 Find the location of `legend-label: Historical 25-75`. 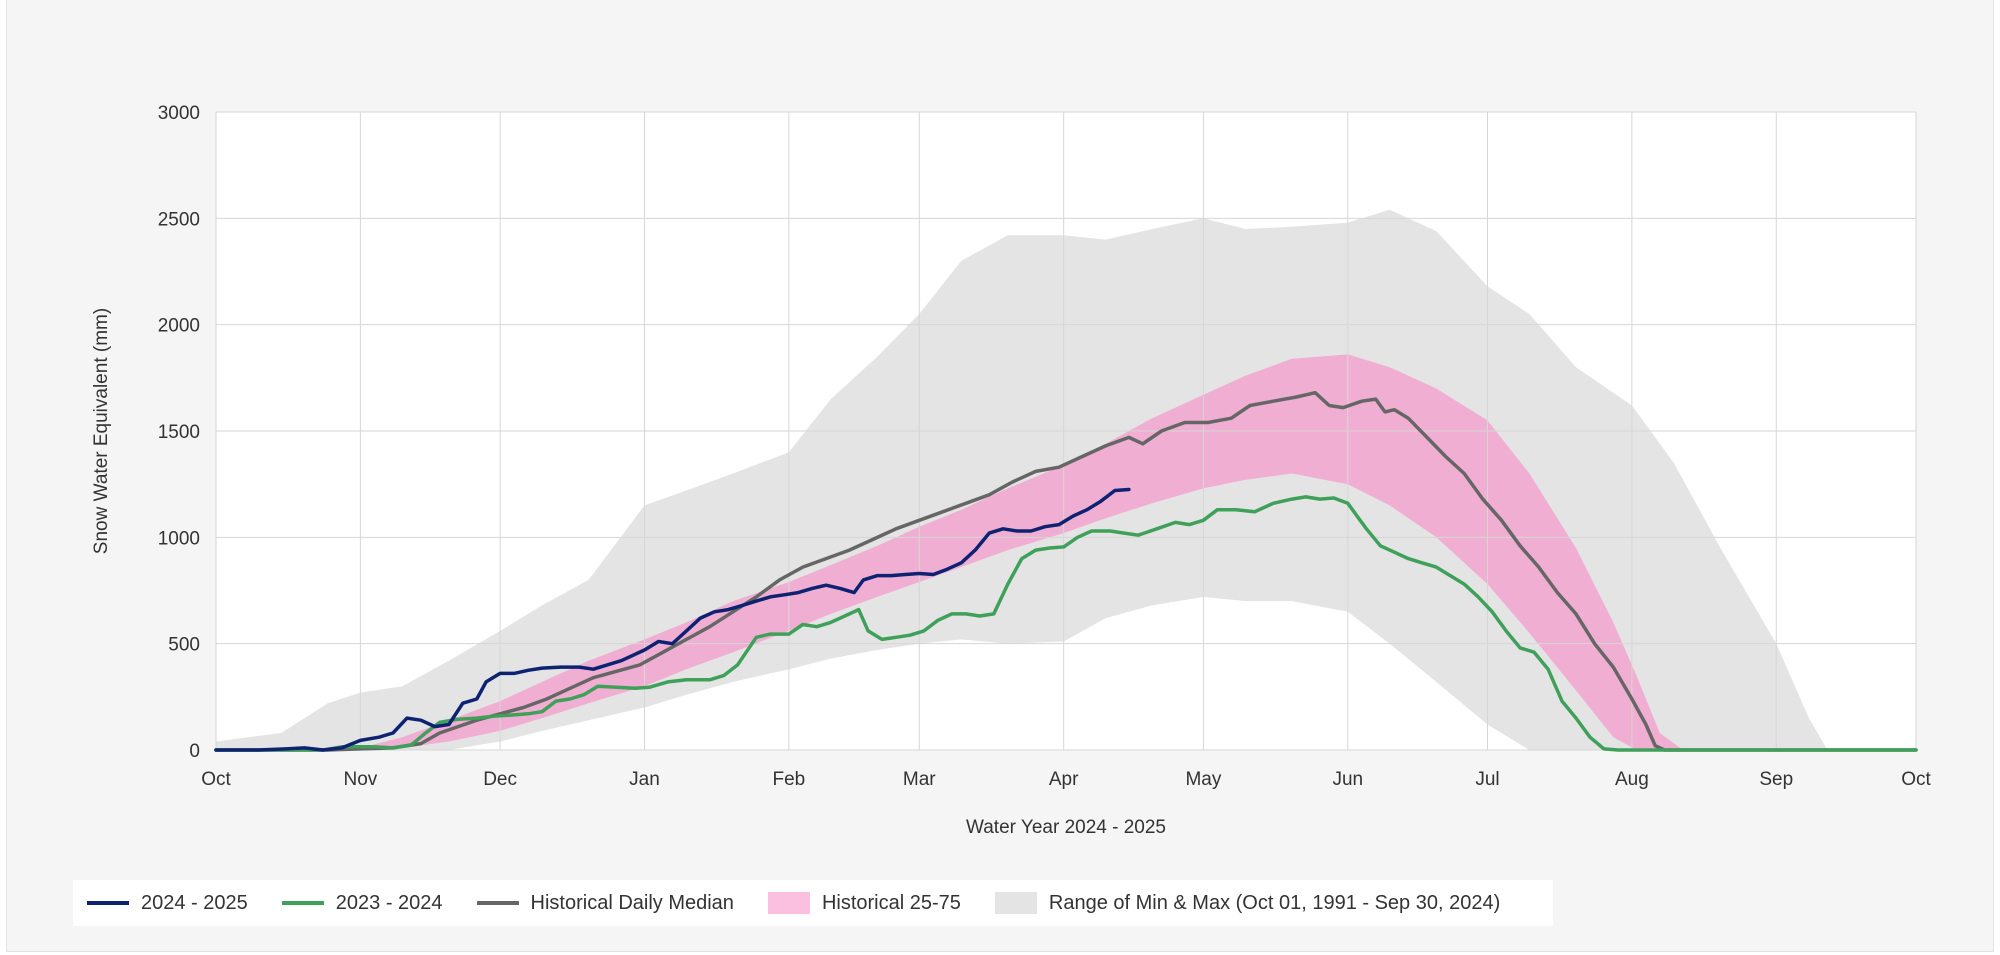

legend-label: Historical 25-75 is located at coordinates (891, 902).